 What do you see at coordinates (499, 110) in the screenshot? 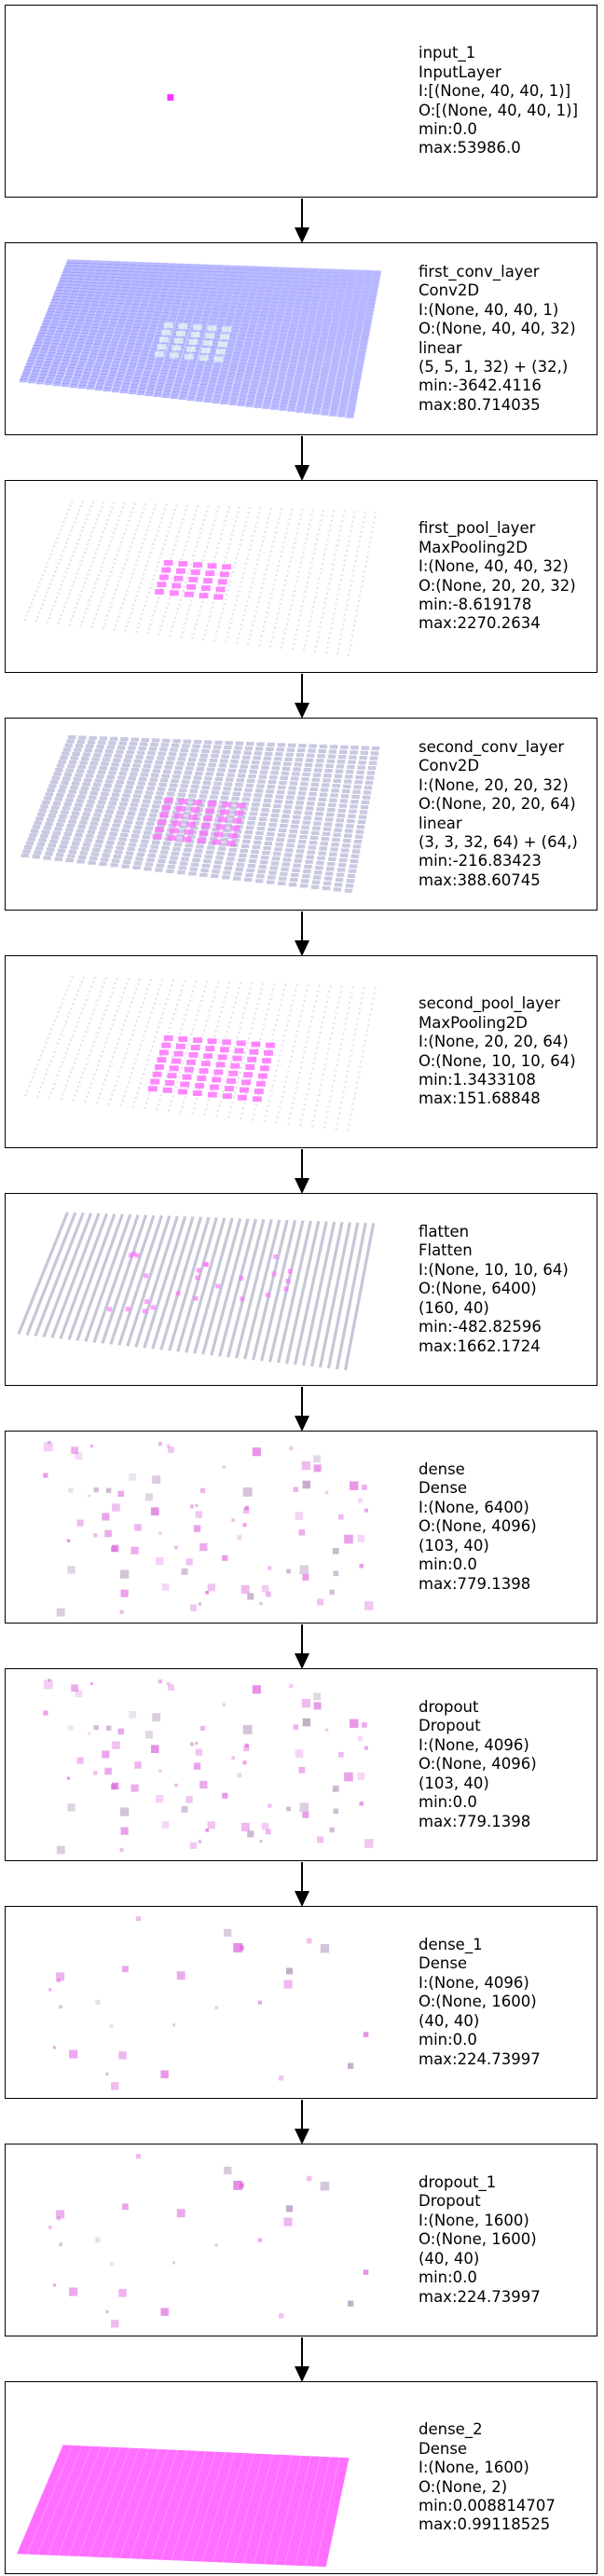
I see `layer-info-line: O:[(None, 40, 40, 1)]` at bounding box center [499, 110].